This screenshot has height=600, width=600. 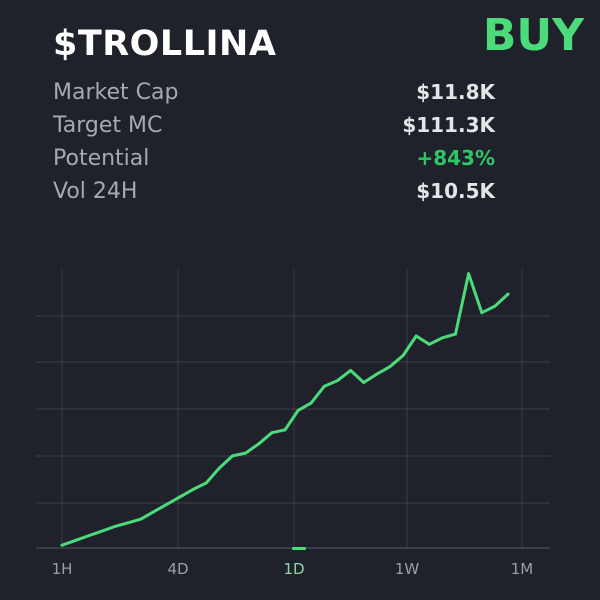 What do you see at coordinates (62, 569) in the screenshot?
I see `timeframe-1h: 1H` at bounding box center [62, 569].